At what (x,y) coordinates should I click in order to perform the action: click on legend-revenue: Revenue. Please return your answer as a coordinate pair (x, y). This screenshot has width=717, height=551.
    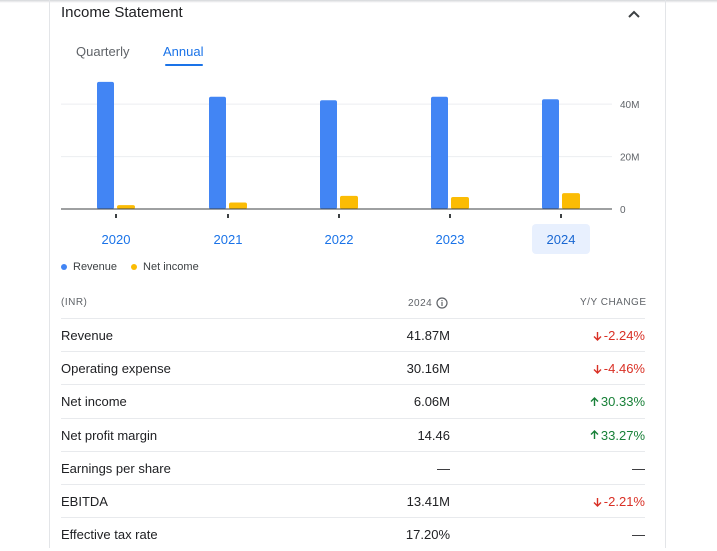
    Looking at the image, I should click on (89, 267).